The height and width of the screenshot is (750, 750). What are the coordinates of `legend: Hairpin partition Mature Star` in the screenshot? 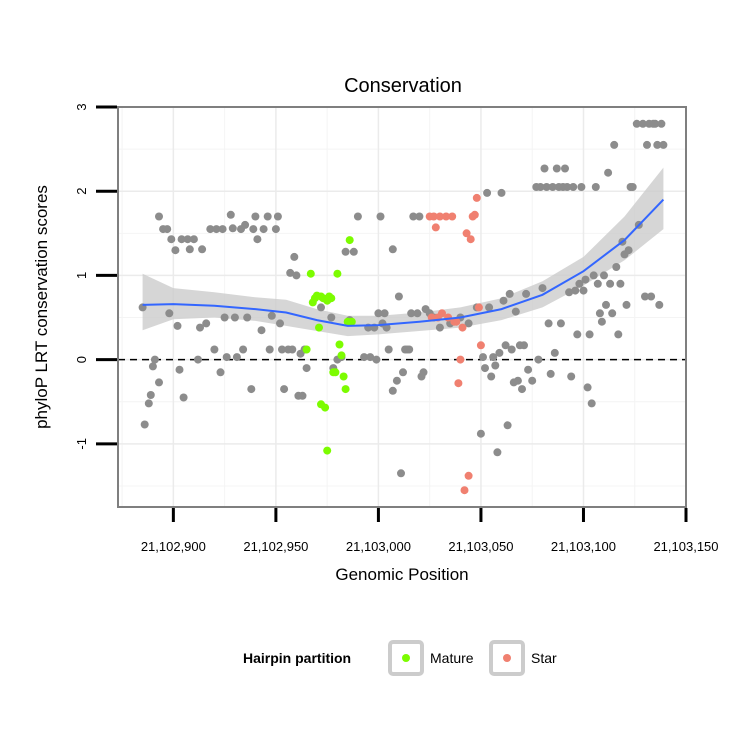 It's located at (400, 658).